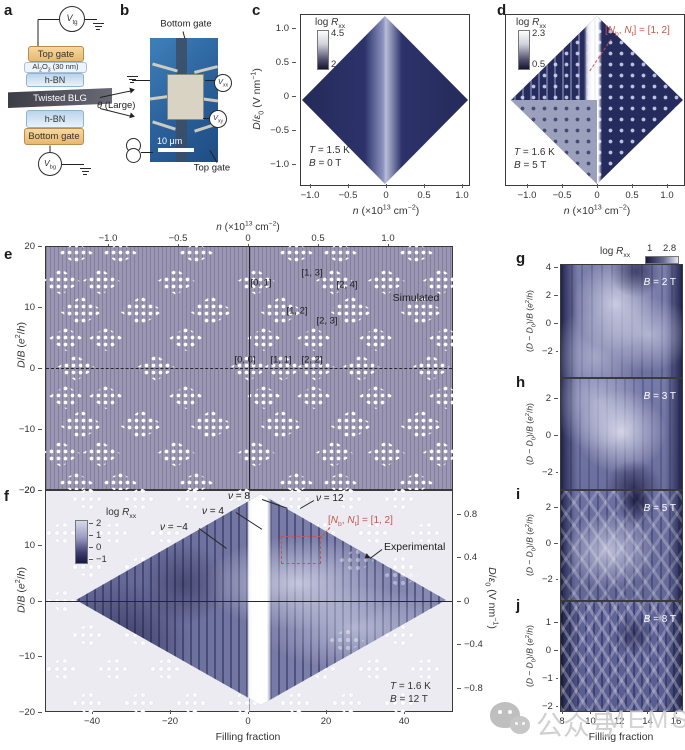 The width and height of the screenshot is (685, 750). Describe the element at coordinates (6, 496) in the screenshot. I see `panel-f-label: f` at that location.